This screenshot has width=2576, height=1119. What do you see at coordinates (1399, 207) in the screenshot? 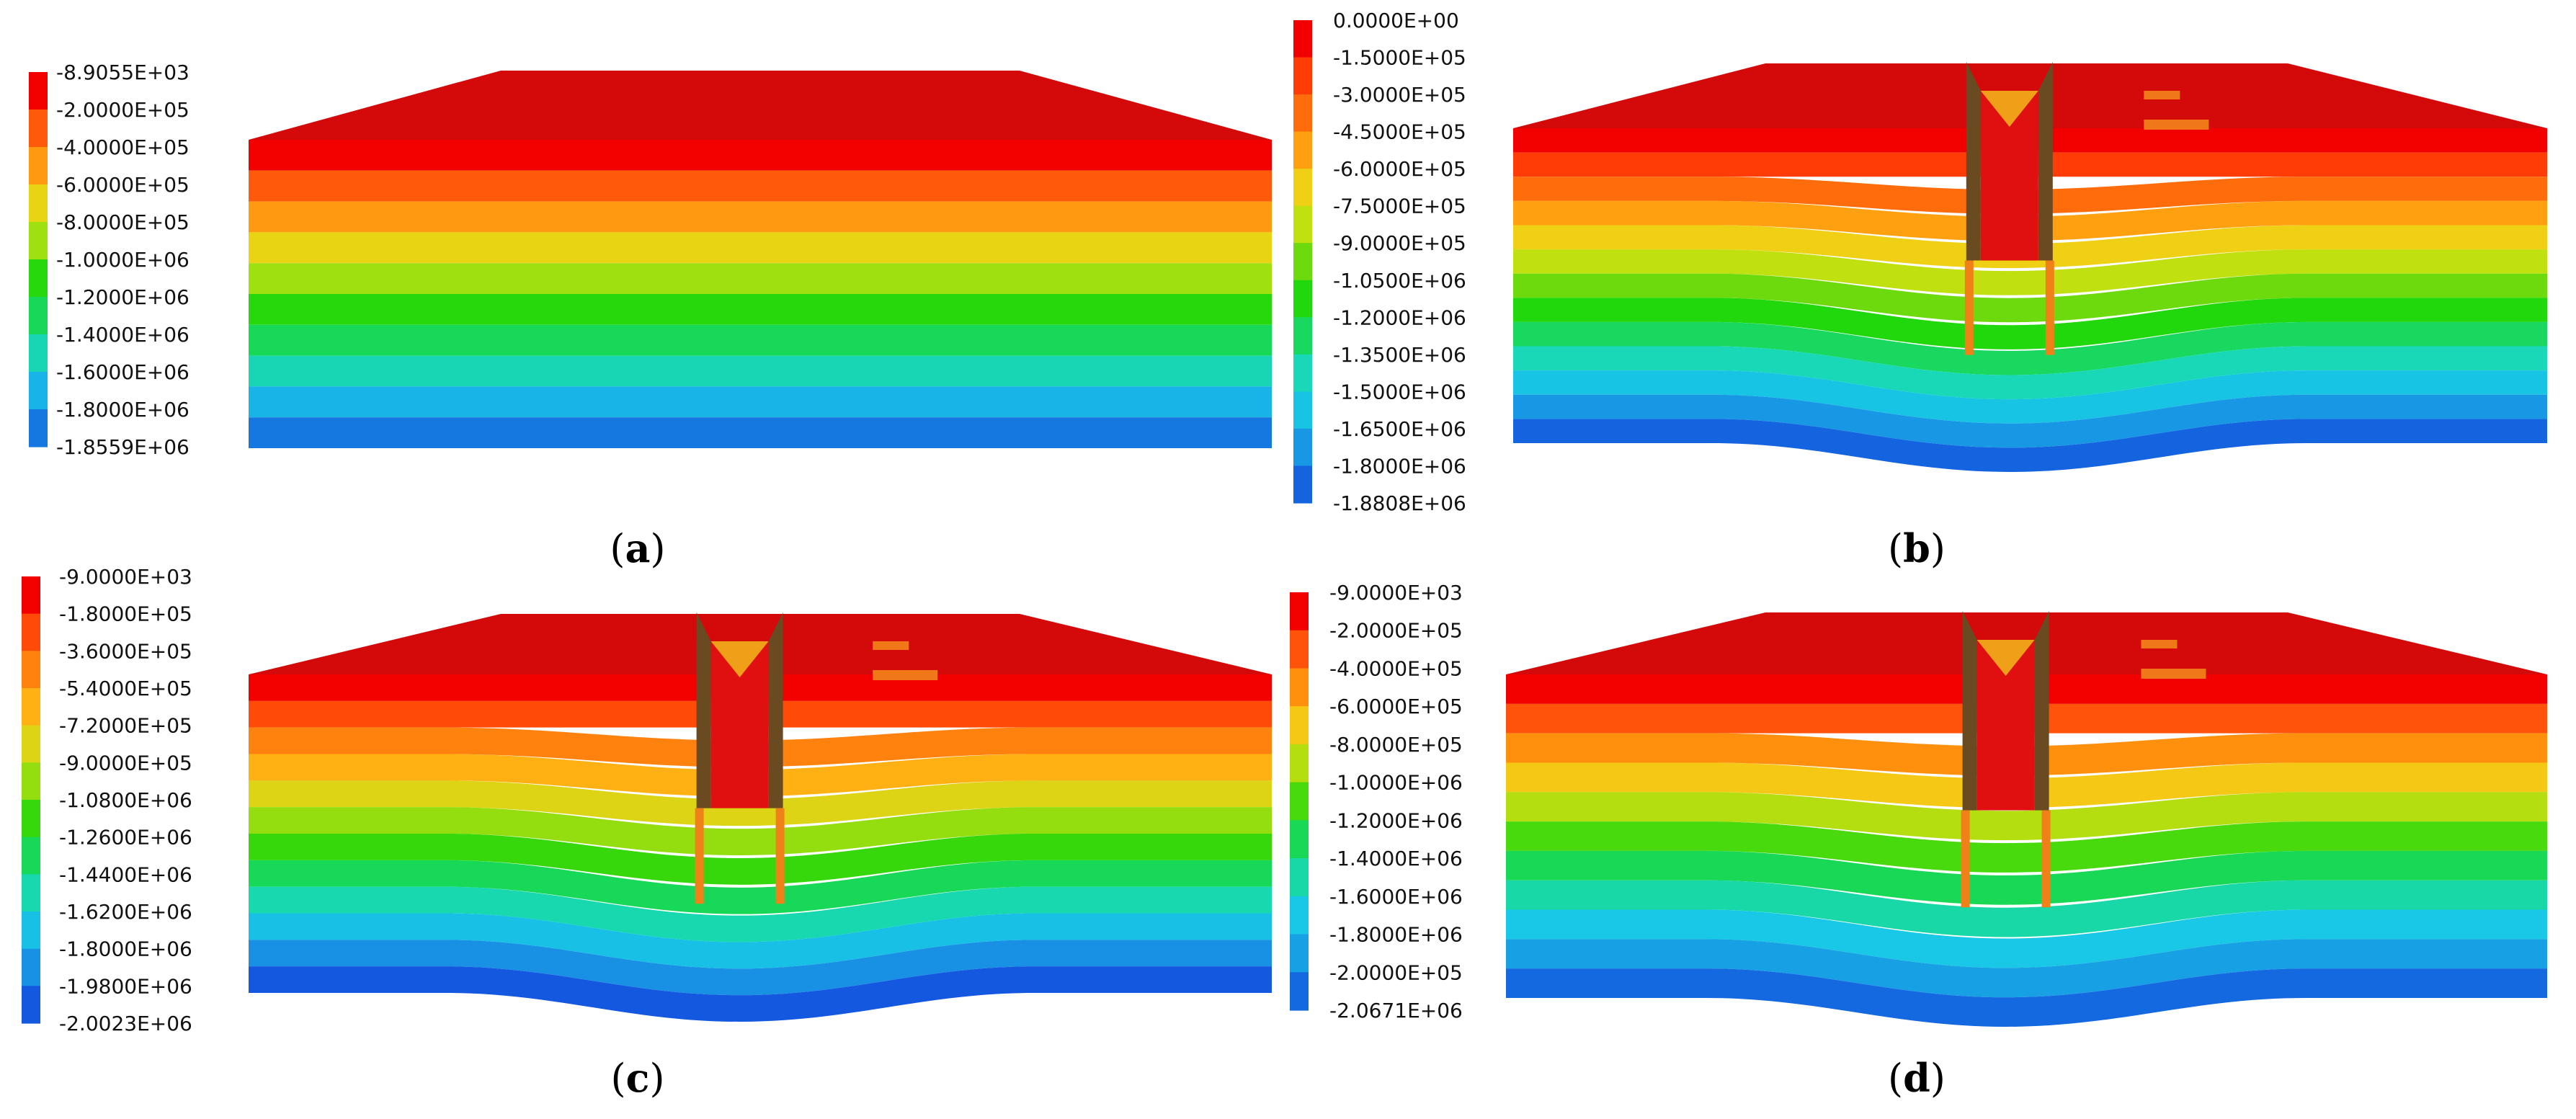
I see `legend-label: -7.5000E+05` at bounding box center [1399, 207].